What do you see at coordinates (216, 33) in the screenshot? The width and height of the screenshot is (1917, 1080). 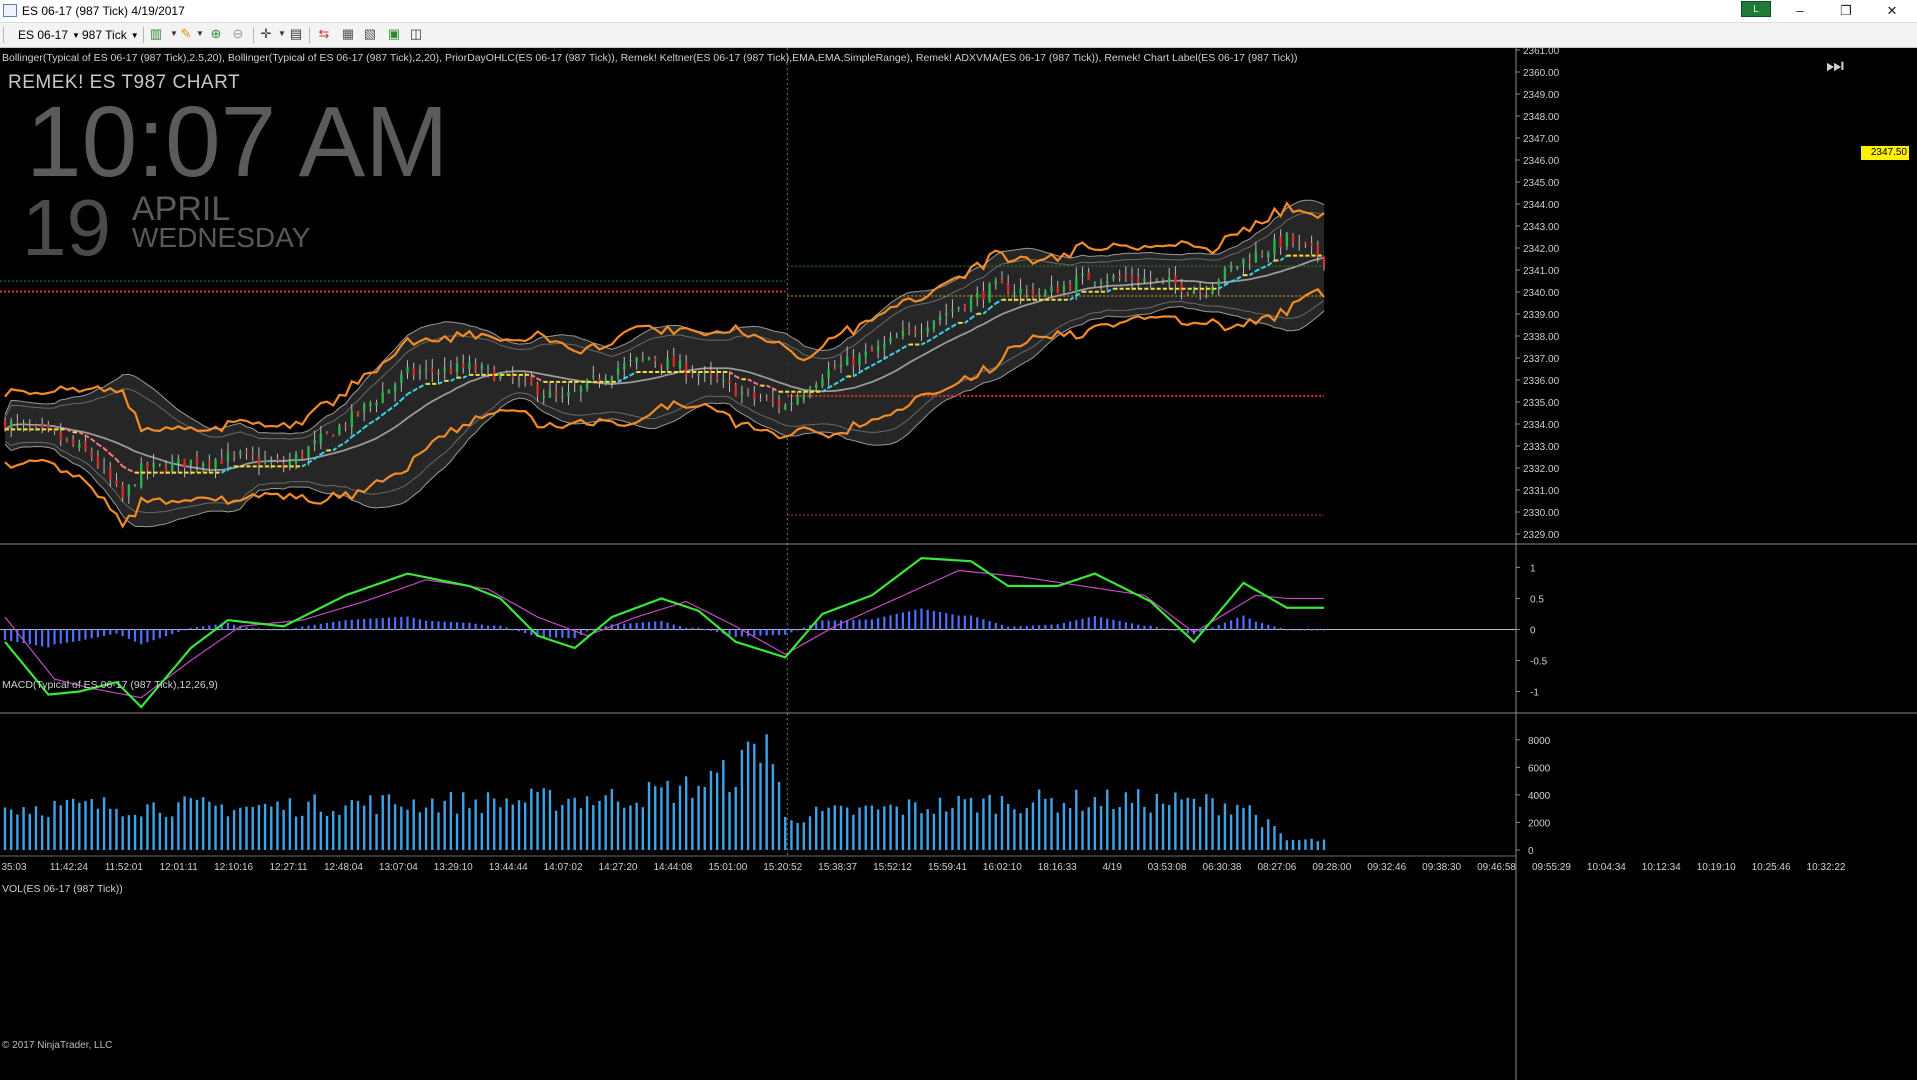 I see `zoom-in-icon: ⊕` at bounding box center [216, 33].